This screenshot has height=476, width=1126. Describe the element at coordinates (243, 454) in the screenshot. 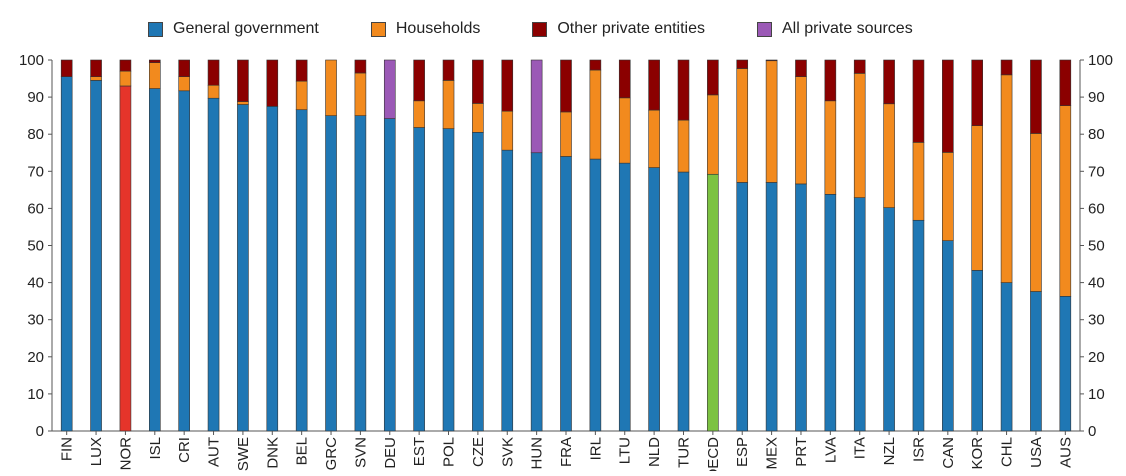

I see `x-tick-label: SWE` at that location.